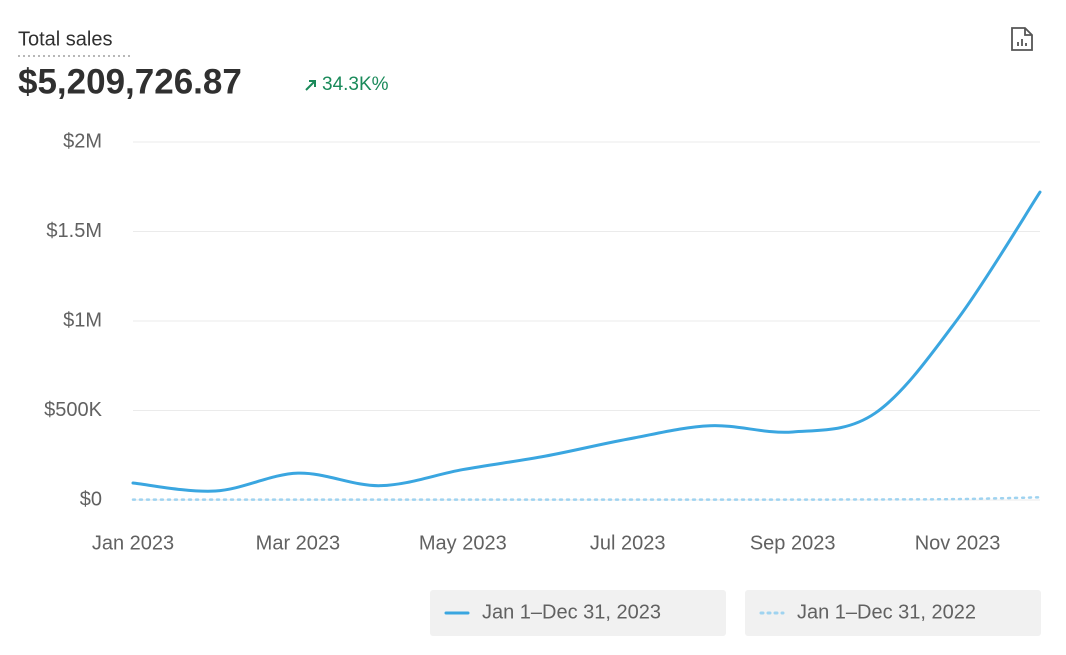 Image resolution: width=1066 pixels, height=655 pixels. I want to click on x-tick-label: May 2023, so click(463, 543).